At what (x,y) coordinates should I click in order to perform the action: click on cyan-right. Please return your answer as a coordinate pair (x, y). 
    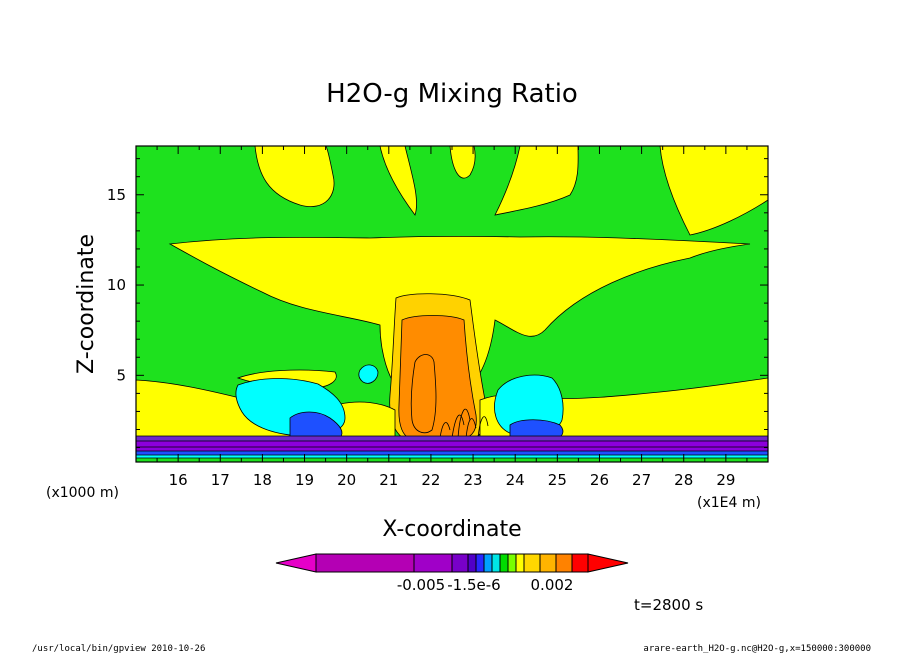
    Looking at the image, I should click on (529, 404).